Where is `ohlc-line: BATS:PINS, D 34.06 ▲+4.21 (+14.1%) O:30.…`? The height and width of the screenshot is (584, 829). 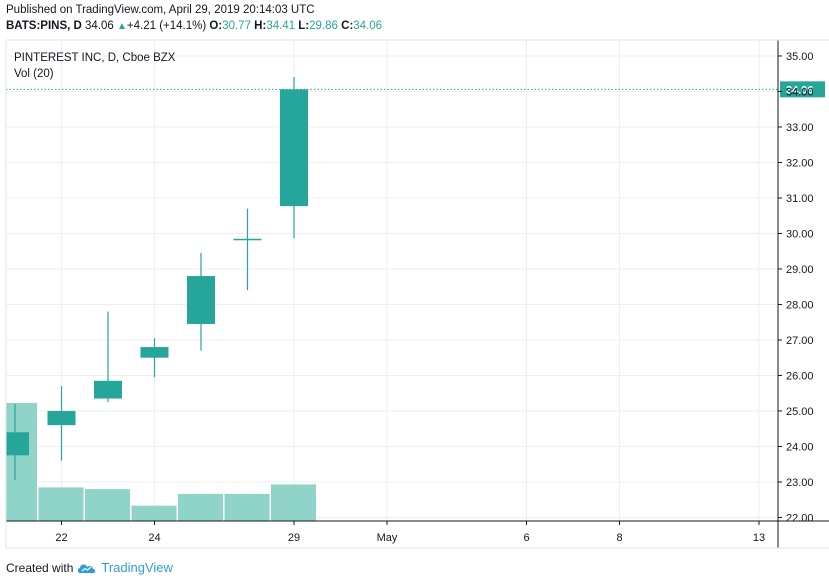
ohlc-line: BATS:PINS, D 34.06 ▲+4.21 (+14.1%) O:30.… is located at coordinates (194, 26).